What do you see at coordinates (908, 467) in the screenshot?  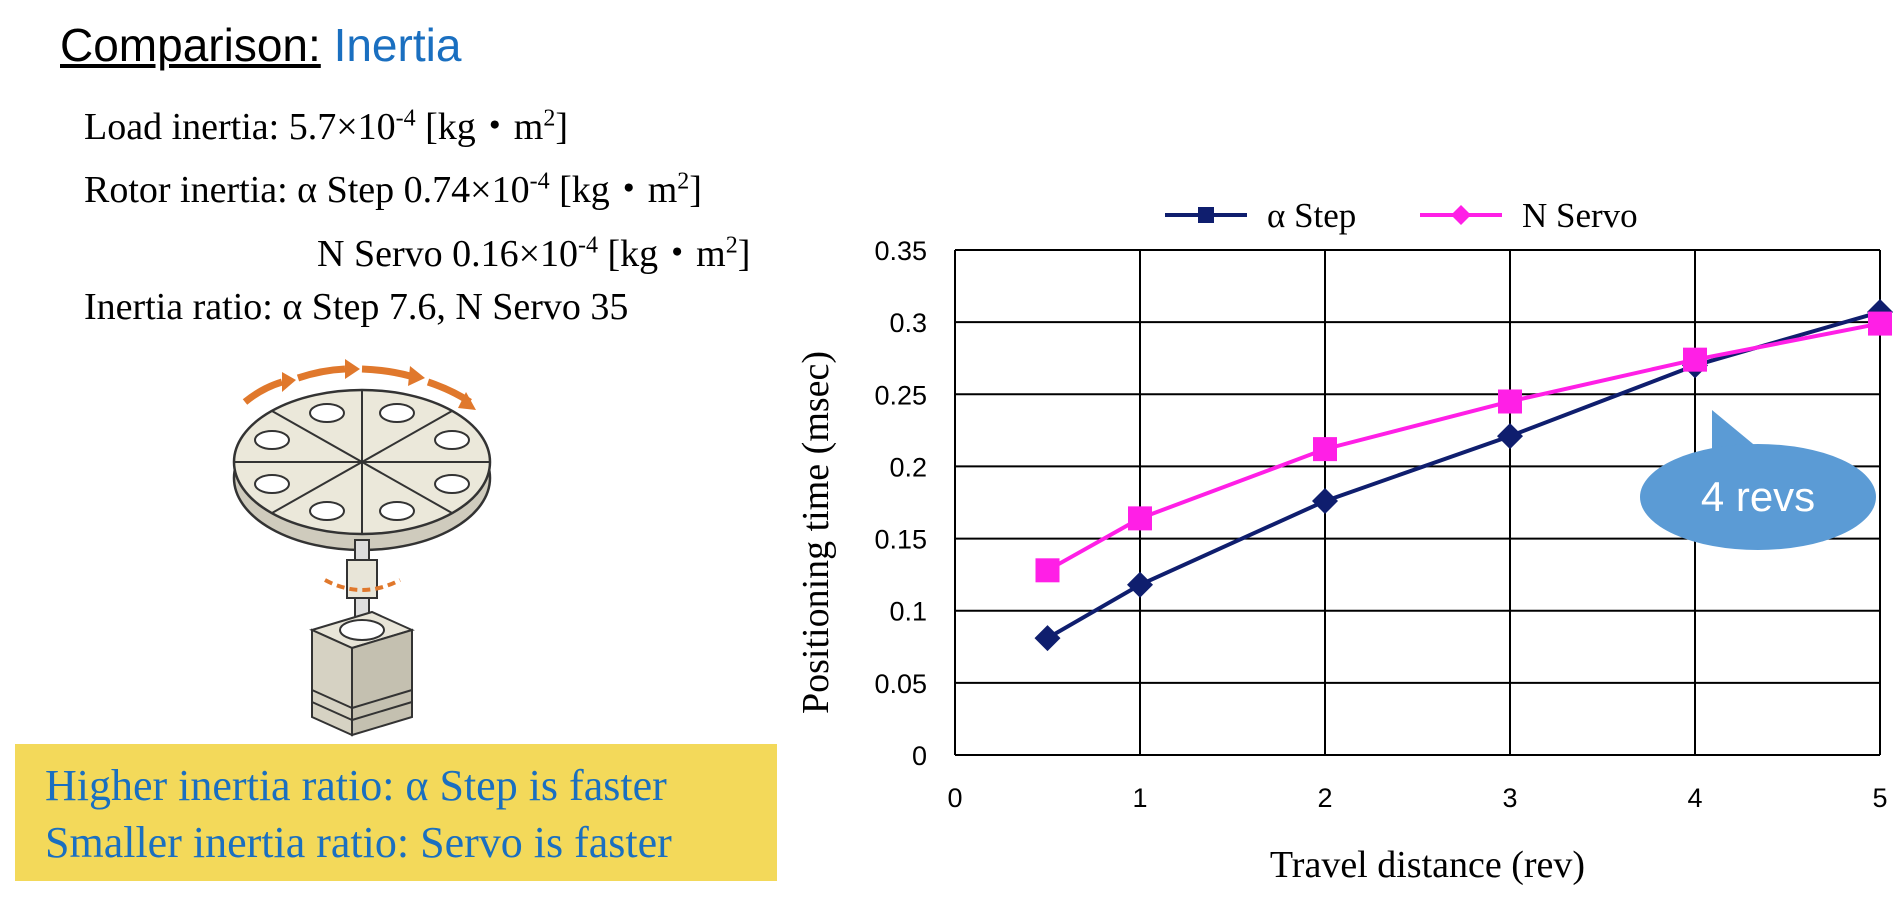 I see `y-tick-label: 0.2` at bounding box center [908, 467].